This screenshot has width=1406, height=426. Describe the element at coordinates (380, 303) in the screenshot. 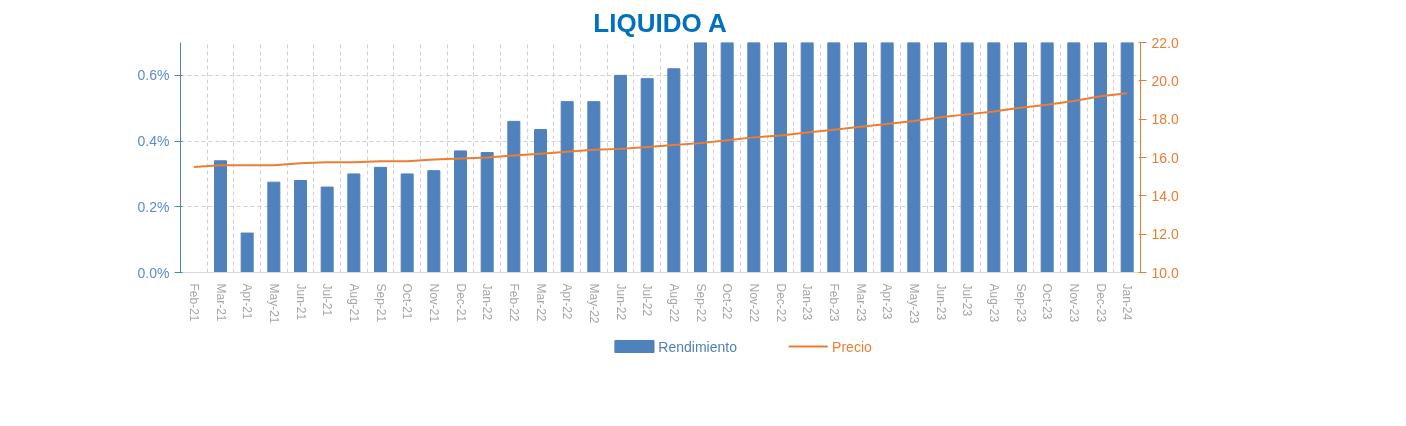

I see `x-tick-label: Sep-21` at that location.